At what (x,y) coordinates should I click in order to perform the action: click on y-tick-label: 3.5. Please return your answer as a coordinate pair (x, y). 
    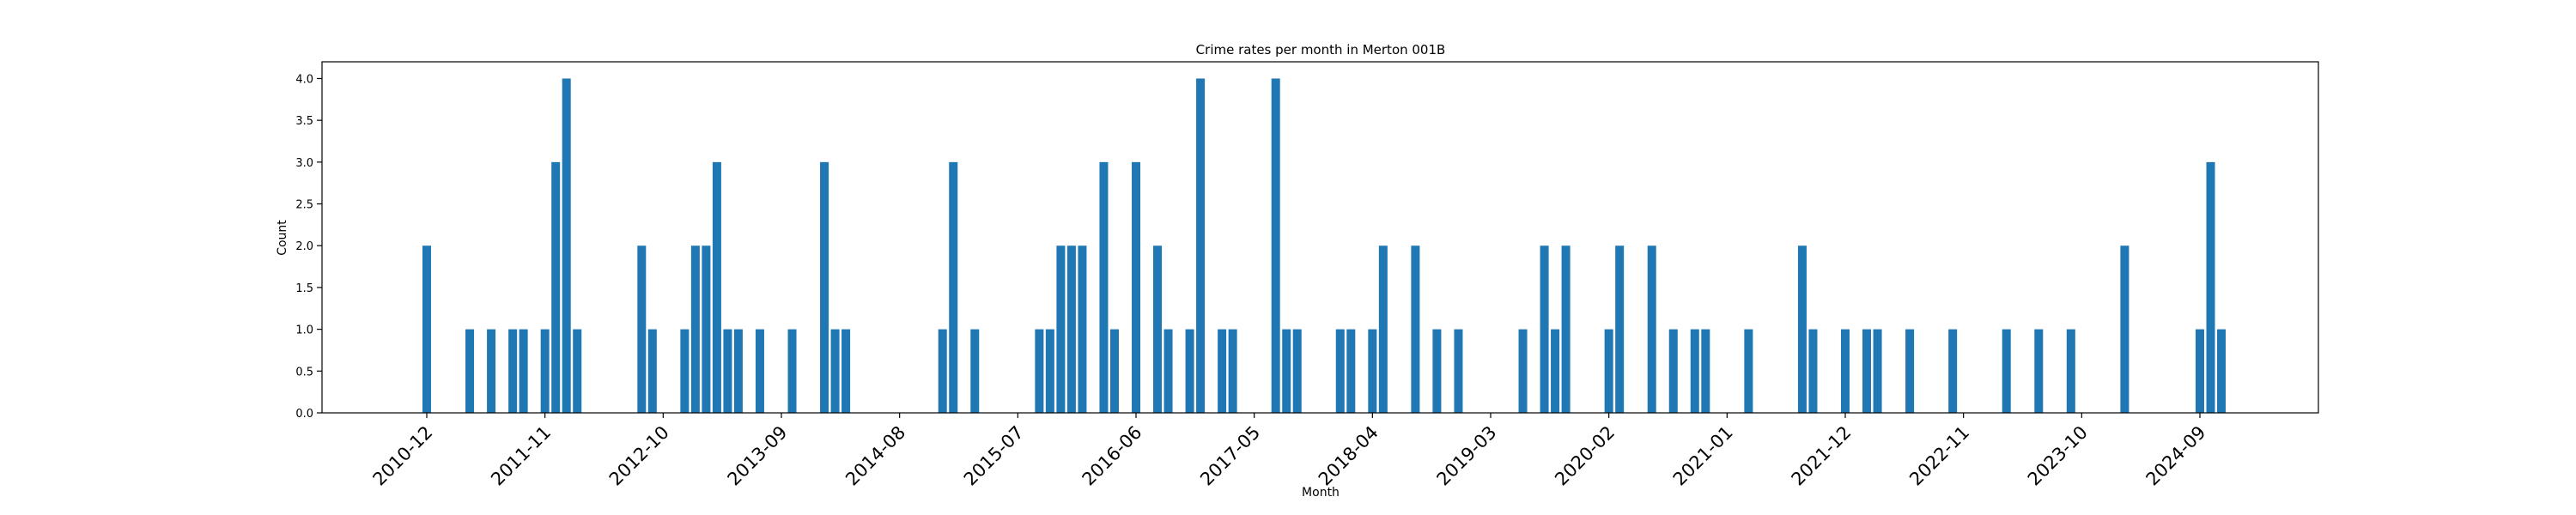
    Looking at the image, I should click on (304, 121).